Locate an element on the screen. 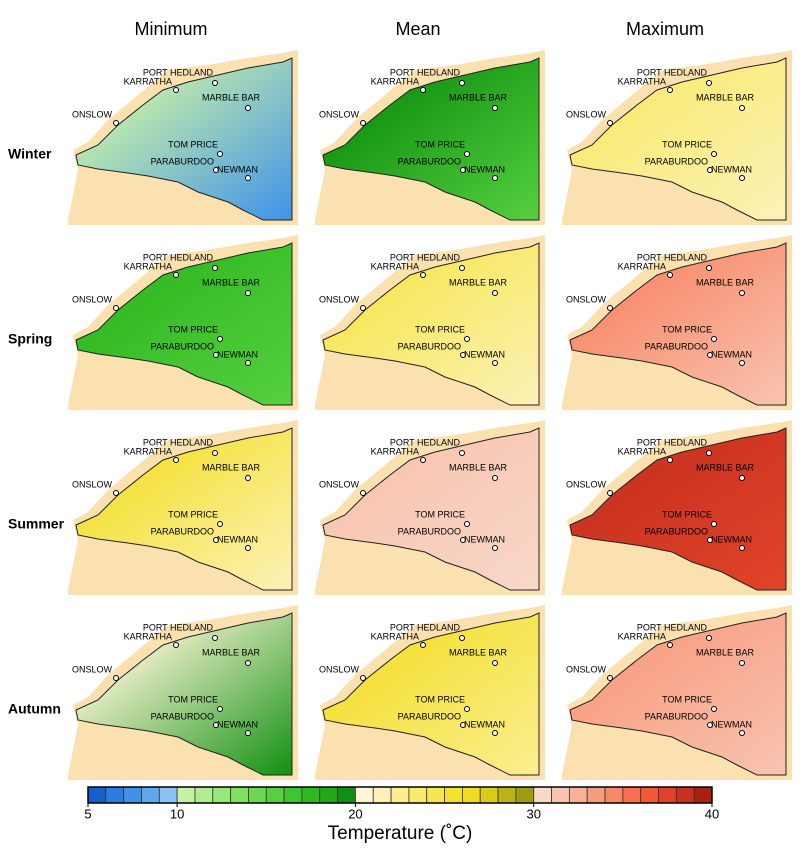 The image size is (811, 850). colorbar-tick-label: 40 is located at coordinates (712, 813).